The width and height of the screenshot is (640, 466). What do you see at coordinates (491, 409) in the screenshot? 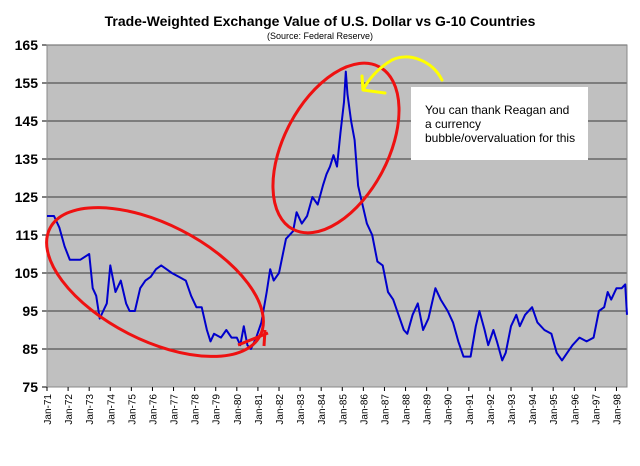
I see `x-tick-label: Jan-92` at bounding box center [491, 409].